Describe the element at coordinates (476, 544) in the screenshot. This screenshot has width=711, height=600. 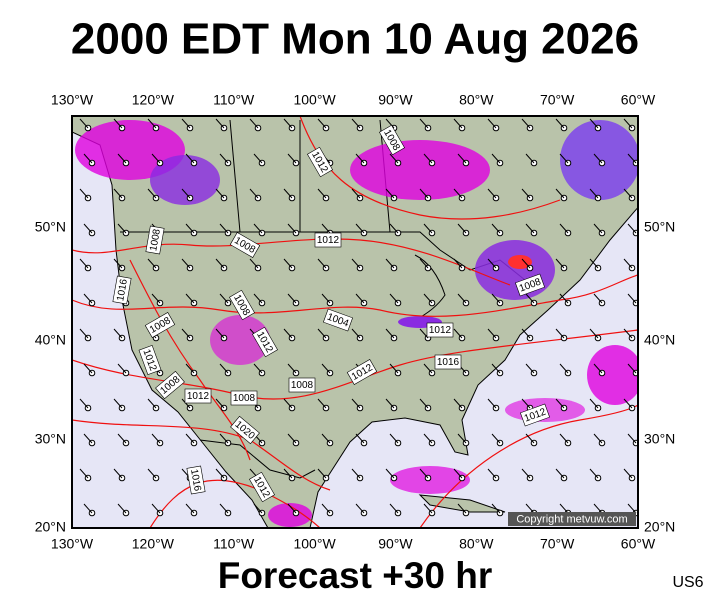
I see `lon-label-bottom: 80°W` at that location.